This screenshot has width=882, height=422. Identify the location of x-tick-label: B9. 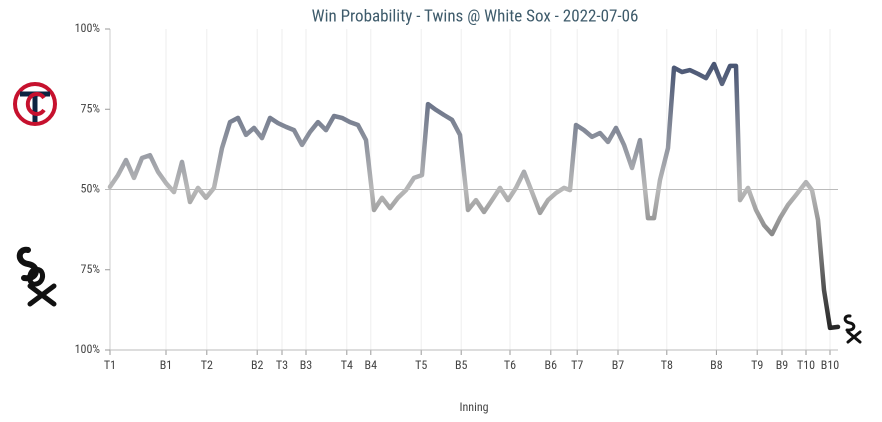
(782, 365).